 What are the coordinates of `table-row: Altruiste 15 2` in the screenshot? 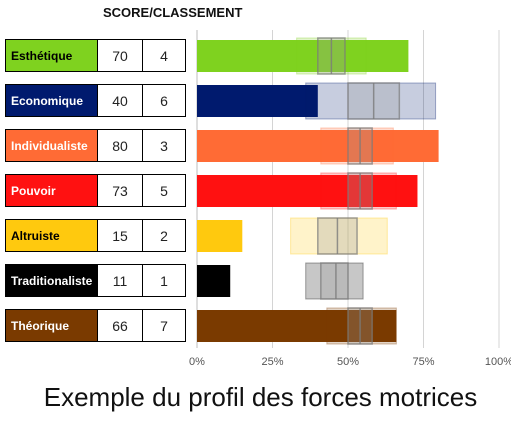 It's located at (95, 235).